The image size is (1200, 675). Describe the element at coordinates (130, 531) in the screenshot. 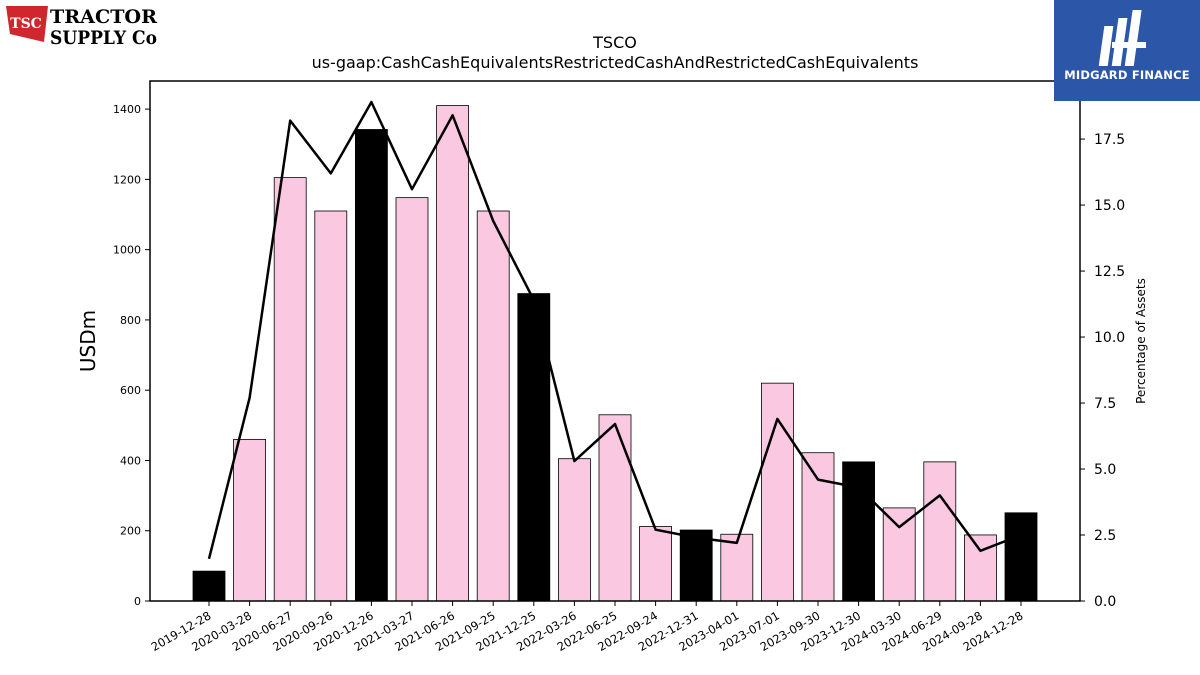

I see `y-tick-label: 200` at that location.